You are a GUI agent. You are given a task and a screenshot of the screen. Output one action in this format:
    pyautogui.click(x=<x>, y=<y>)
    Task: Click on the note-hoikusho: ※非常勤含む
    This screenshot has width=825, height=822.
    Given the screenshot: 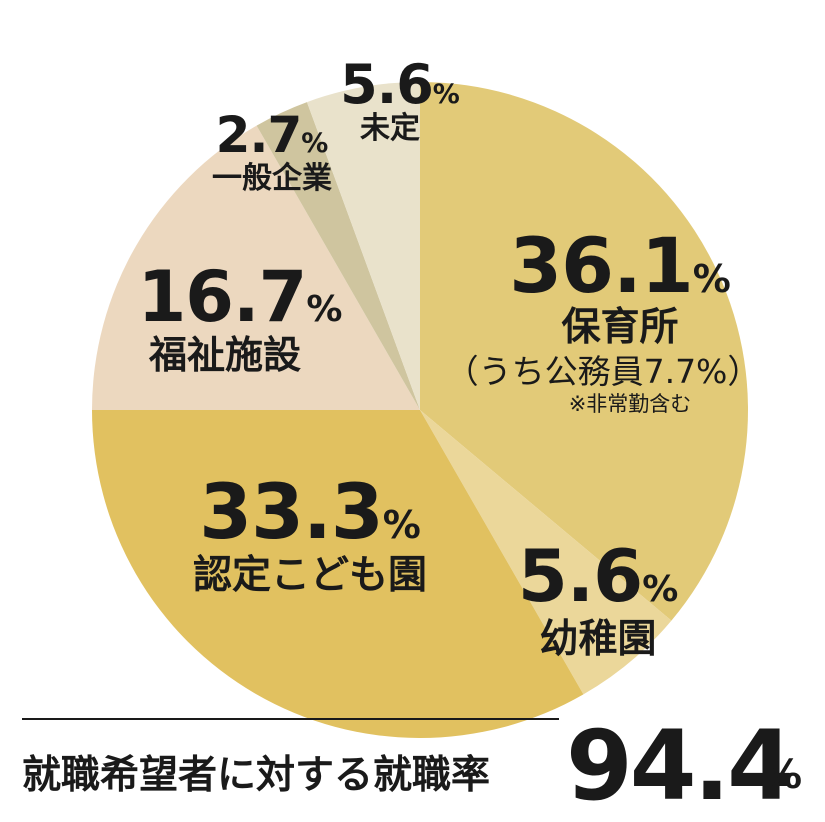 What is the action you would take?
    pyautogui.click(x=630, y=404)
    